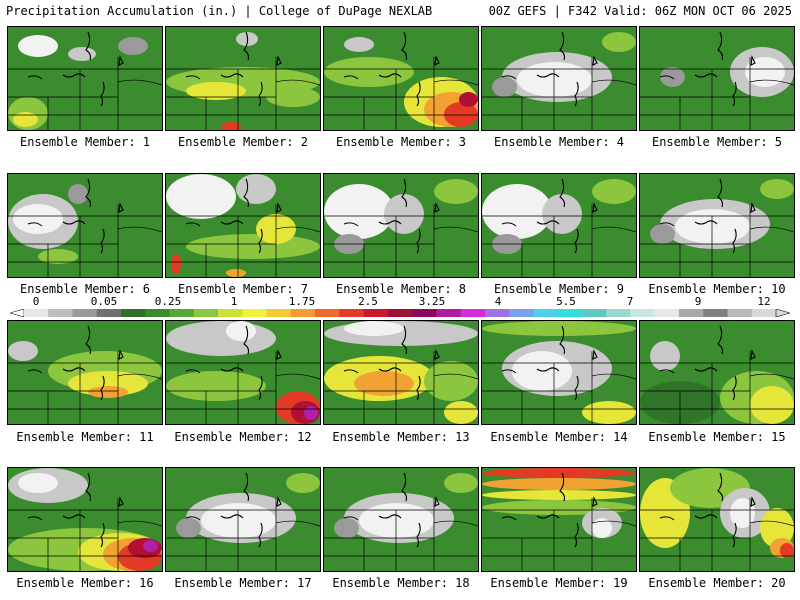 Image resolution: width=800 pixels, height=600 pixels. What do you see at coordinates (717, 142) in the screenshot?
I see `ensemble-member-label: Ensemble Member: 5` at bounding box center [717, 142].